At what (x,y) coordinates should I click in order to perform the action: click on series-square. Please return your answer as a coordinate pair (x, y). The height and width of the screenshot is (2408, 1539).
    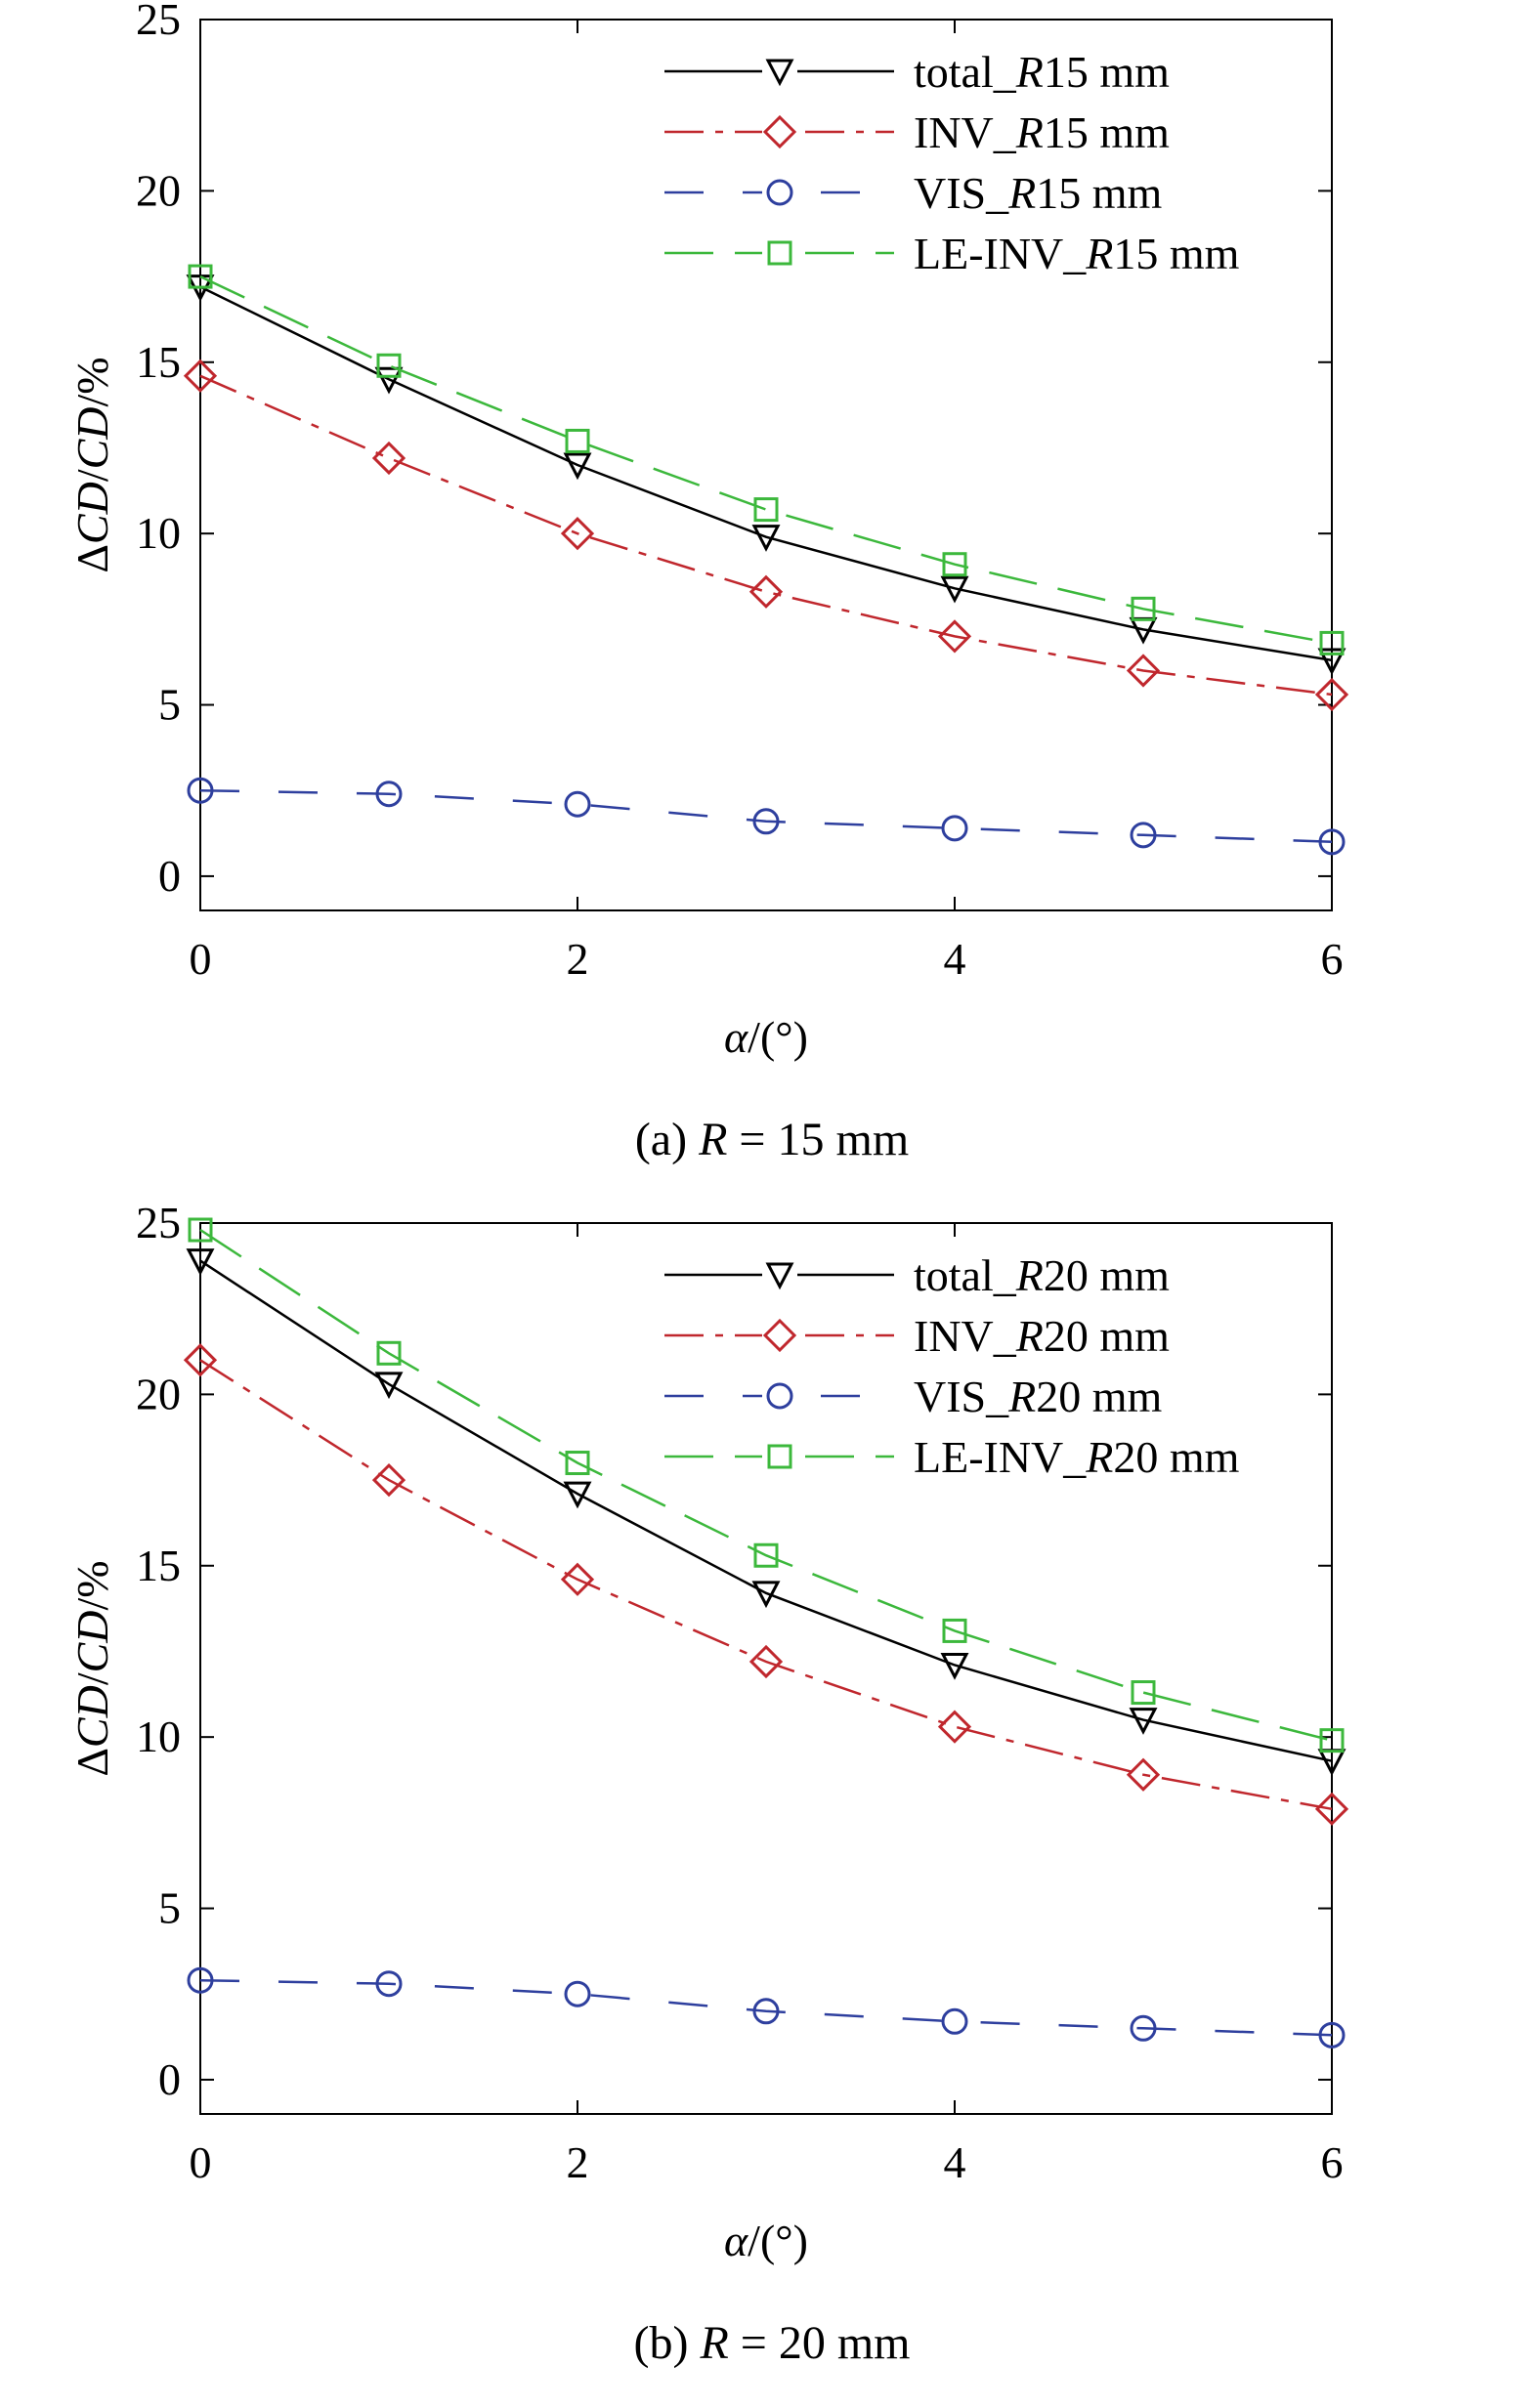
    Looking at the image, I should click on (766, 459).